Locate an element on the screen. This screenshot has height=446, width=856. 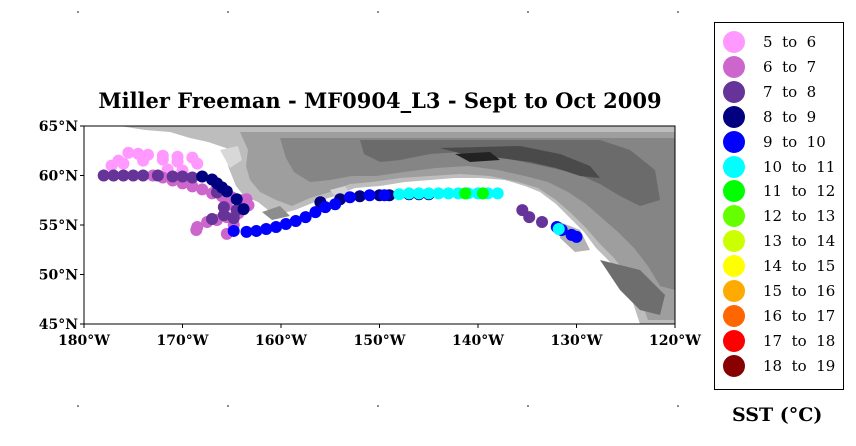
legend-unit-label: SST (°C) is located at coordinates (777, 415).